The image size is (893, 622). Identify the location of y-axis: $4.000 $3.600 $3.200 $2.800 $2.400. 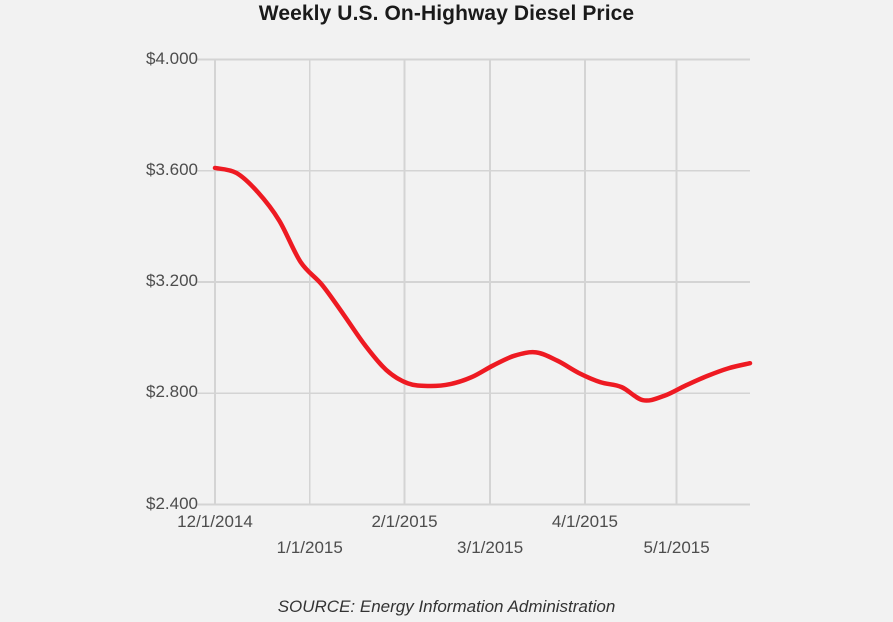
(148, 311).